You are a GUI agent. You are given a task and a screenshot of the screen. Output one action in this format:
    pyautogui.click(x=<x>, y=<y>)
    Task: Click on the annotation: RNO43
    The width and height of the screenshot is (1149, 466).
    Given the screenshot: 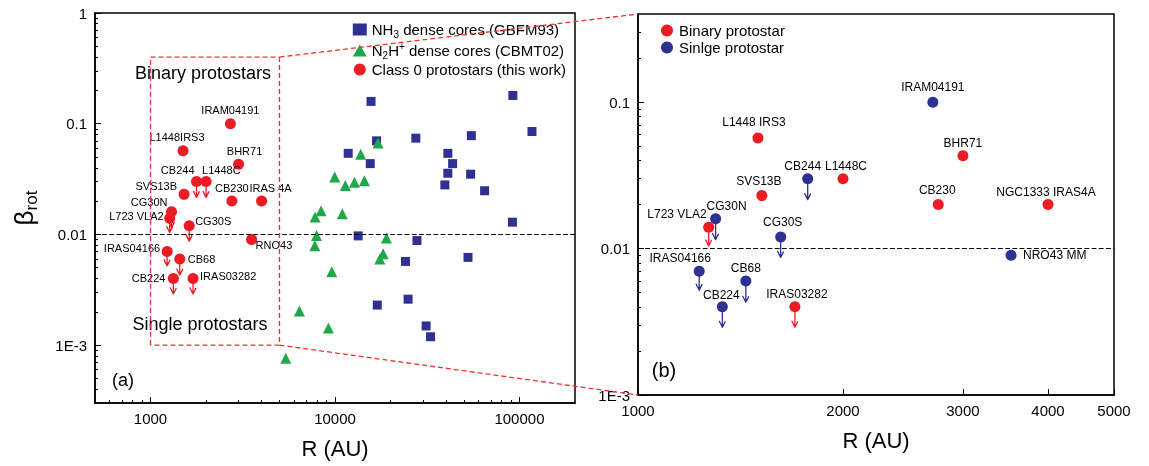 What is the action you would take?
    pyautogui.click(x=274, y=245)
    